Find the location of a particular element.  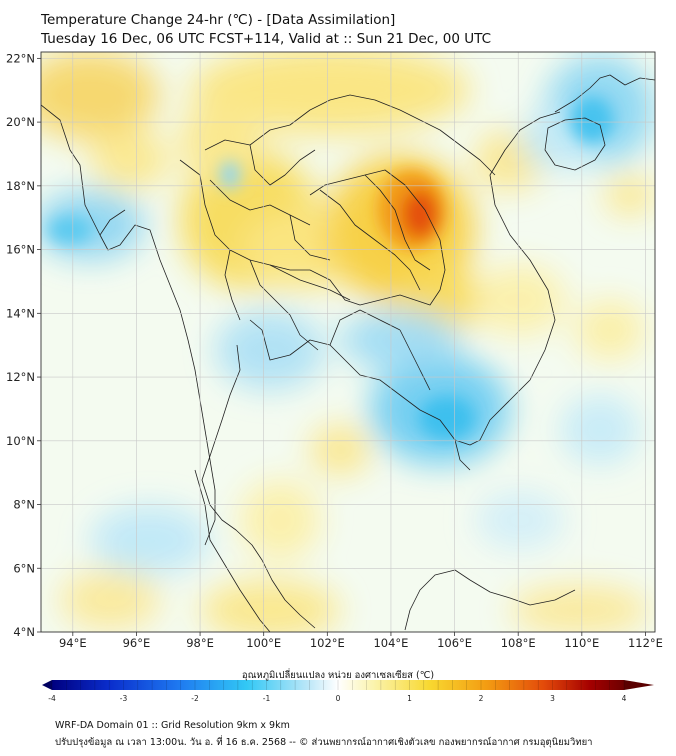

colorbar: -4 -3 -2 -1 0 1 2 3 4 is located at coordinates (348, 691).